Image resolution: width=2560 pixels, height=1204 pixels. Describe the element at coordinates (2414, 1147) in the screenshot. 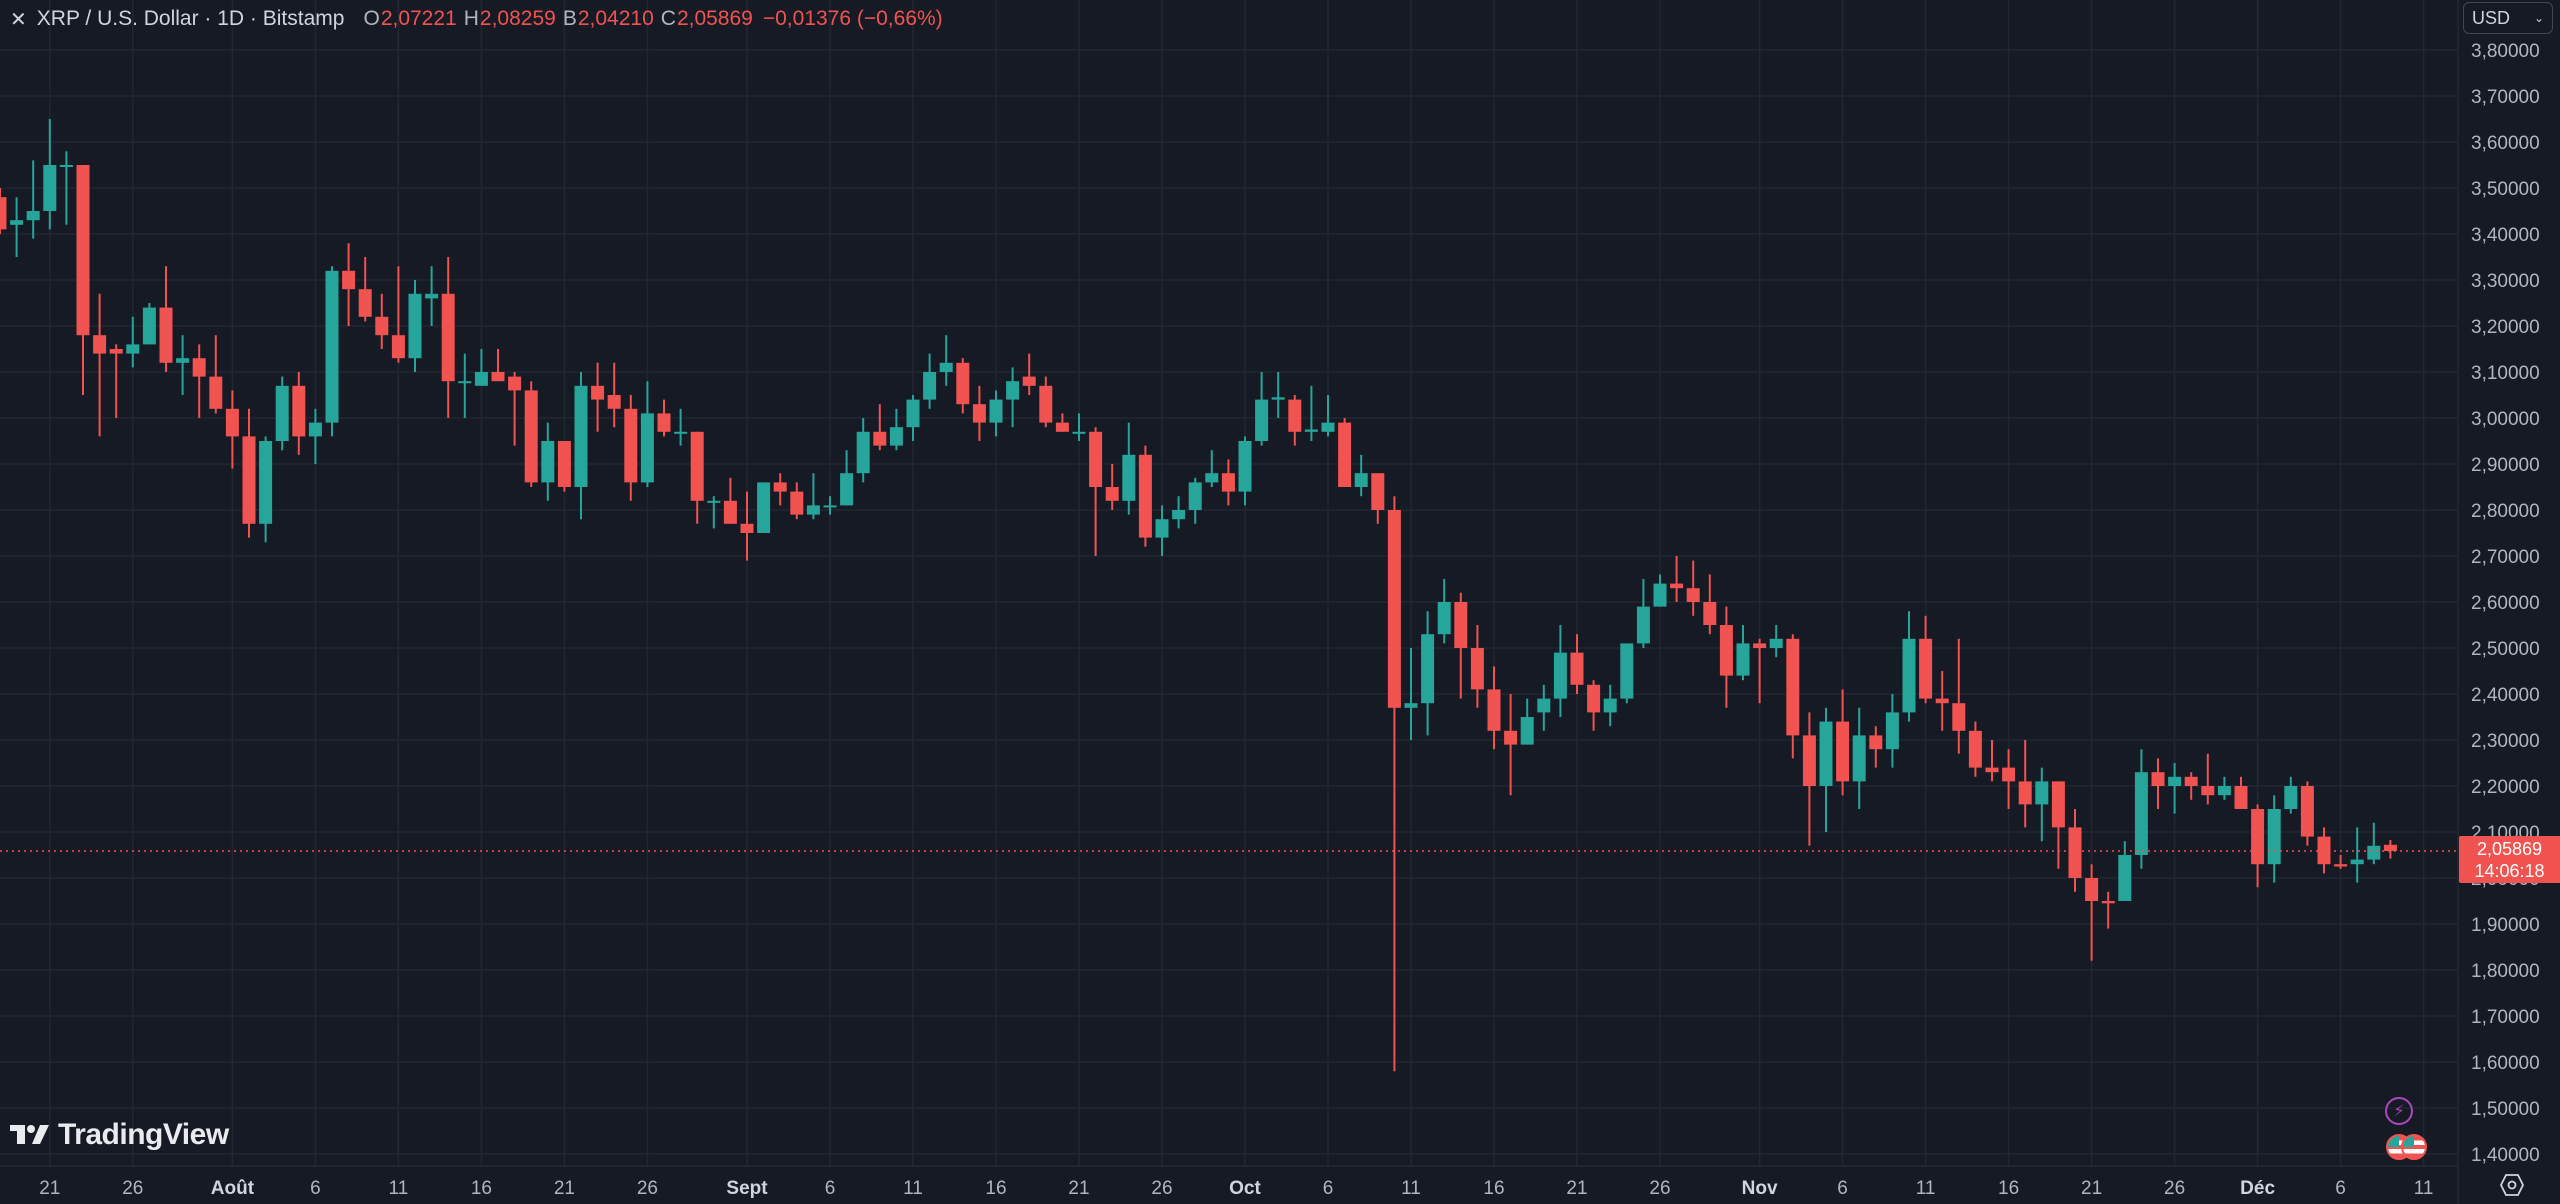

I see `us-flag-icon` at that location.